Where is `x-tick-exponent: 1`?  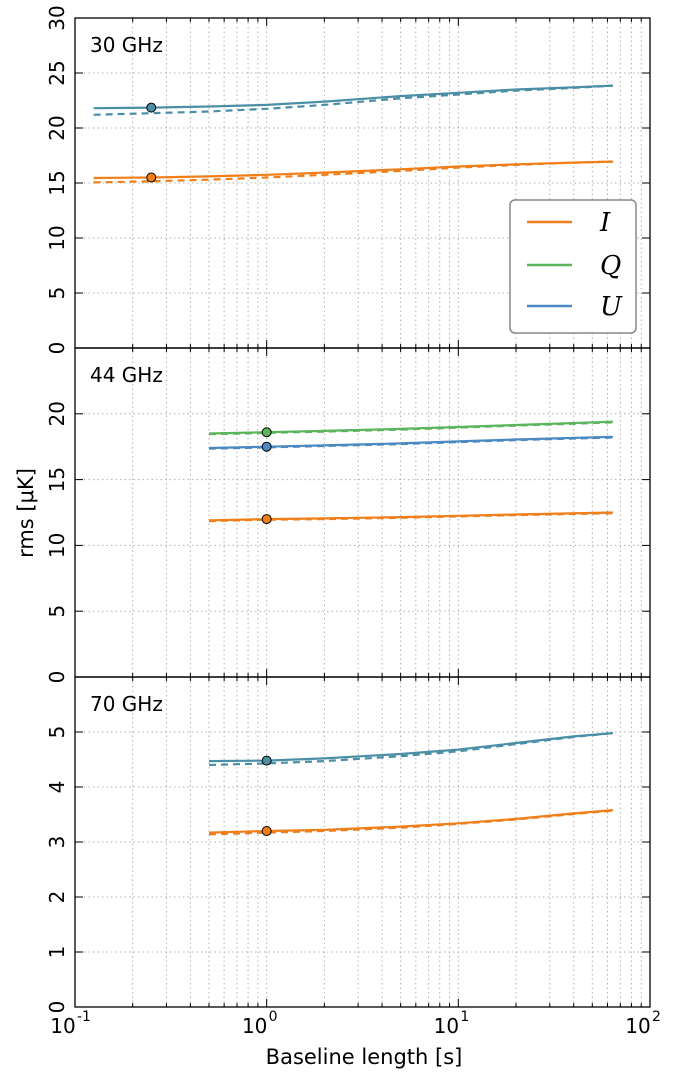
x-tick-exponent: 1 is located at coordinates (464, 1017).